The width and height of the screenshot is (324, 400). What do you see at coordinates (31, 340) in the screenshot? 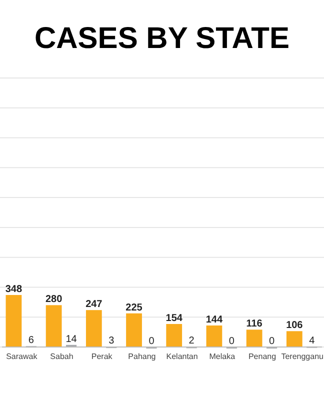
I see `data-label: 6` at bounding box center [31, 340].